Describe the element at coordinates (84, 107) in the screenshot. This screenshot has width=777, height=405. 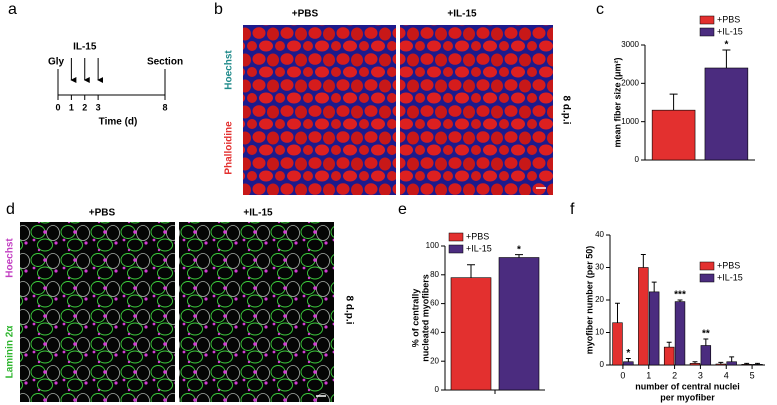
I see `tick-label: 2` at that location.